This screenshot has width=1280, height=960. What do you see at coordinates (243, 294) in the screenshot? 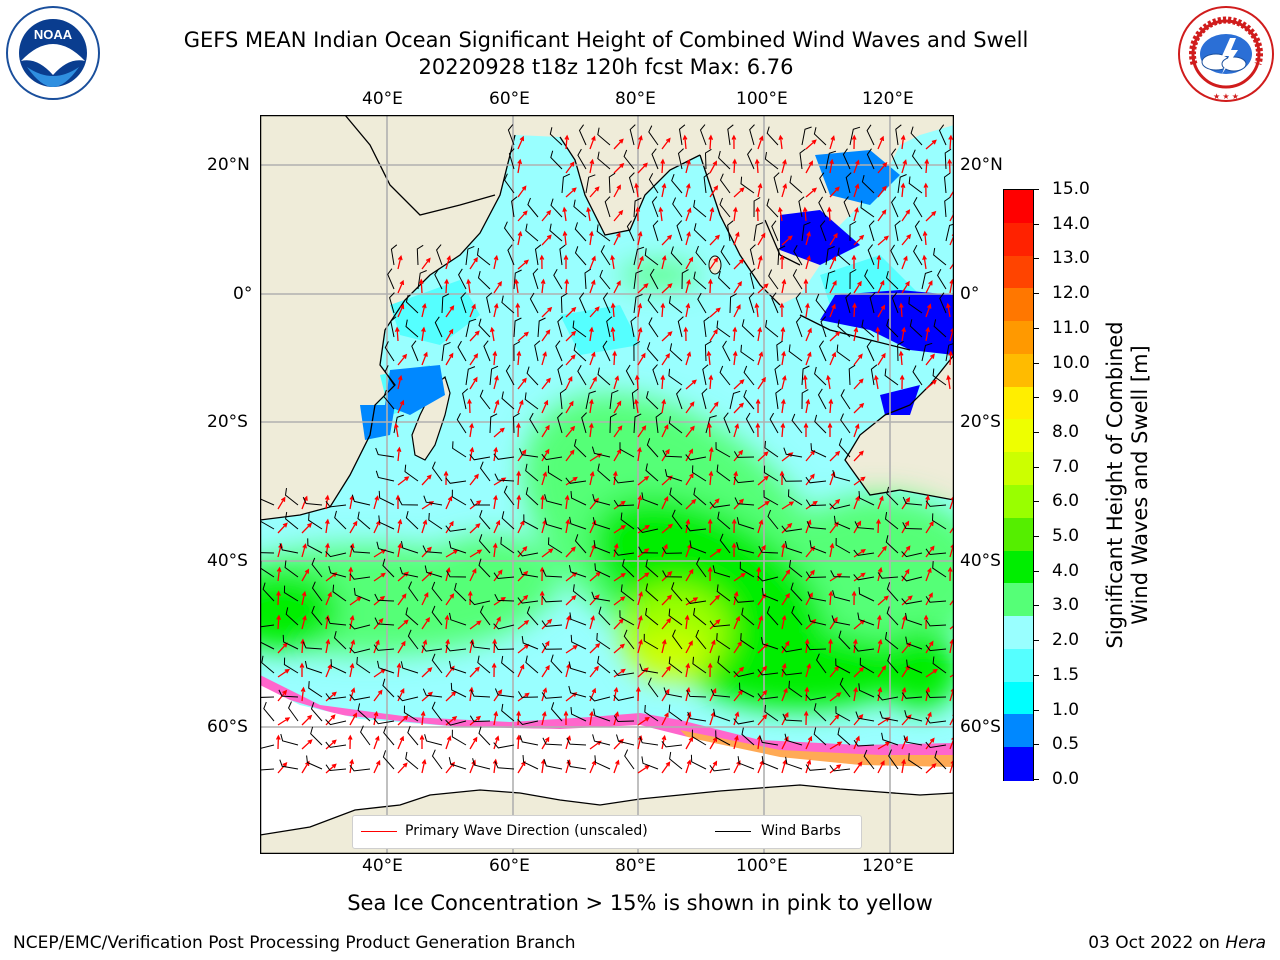
I see `lat-label: 0°` at bounding box center [243, 294].